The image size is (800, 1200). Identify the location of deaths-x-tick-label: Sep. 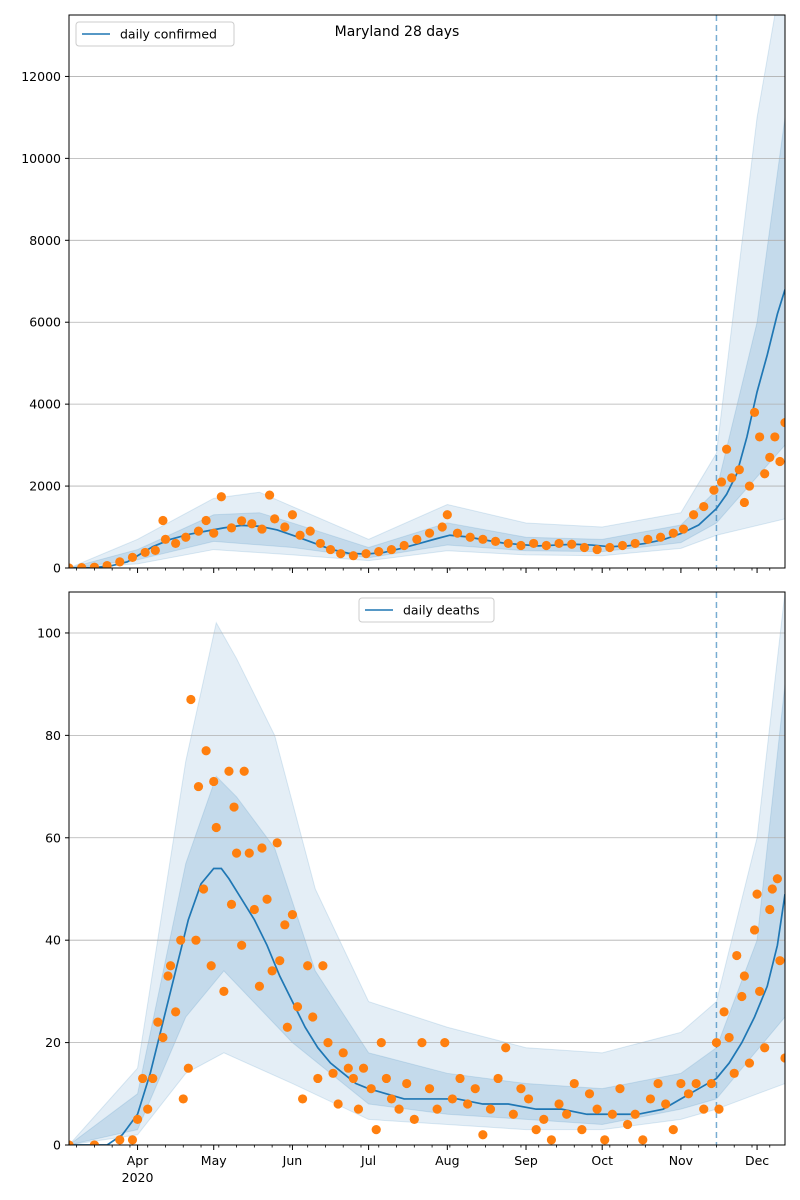
(526, 1160).